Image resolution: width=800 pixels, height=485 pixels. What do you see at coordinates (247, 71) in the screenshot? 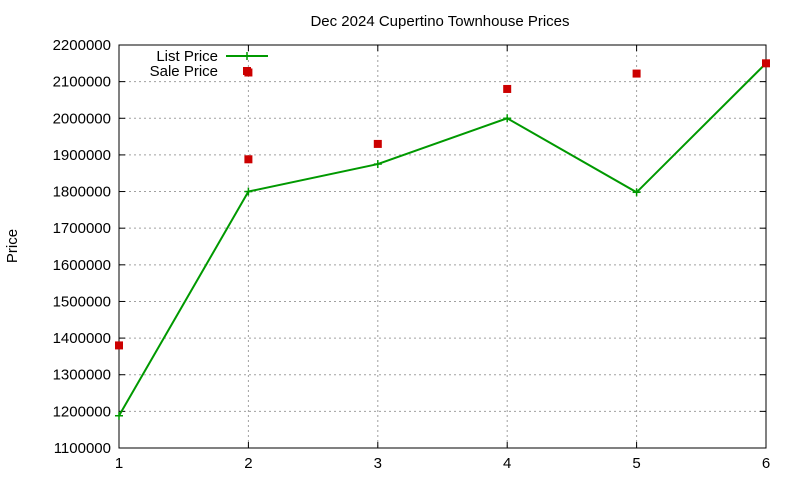
I see `legend-swatch` at bounding box center [247, 71].